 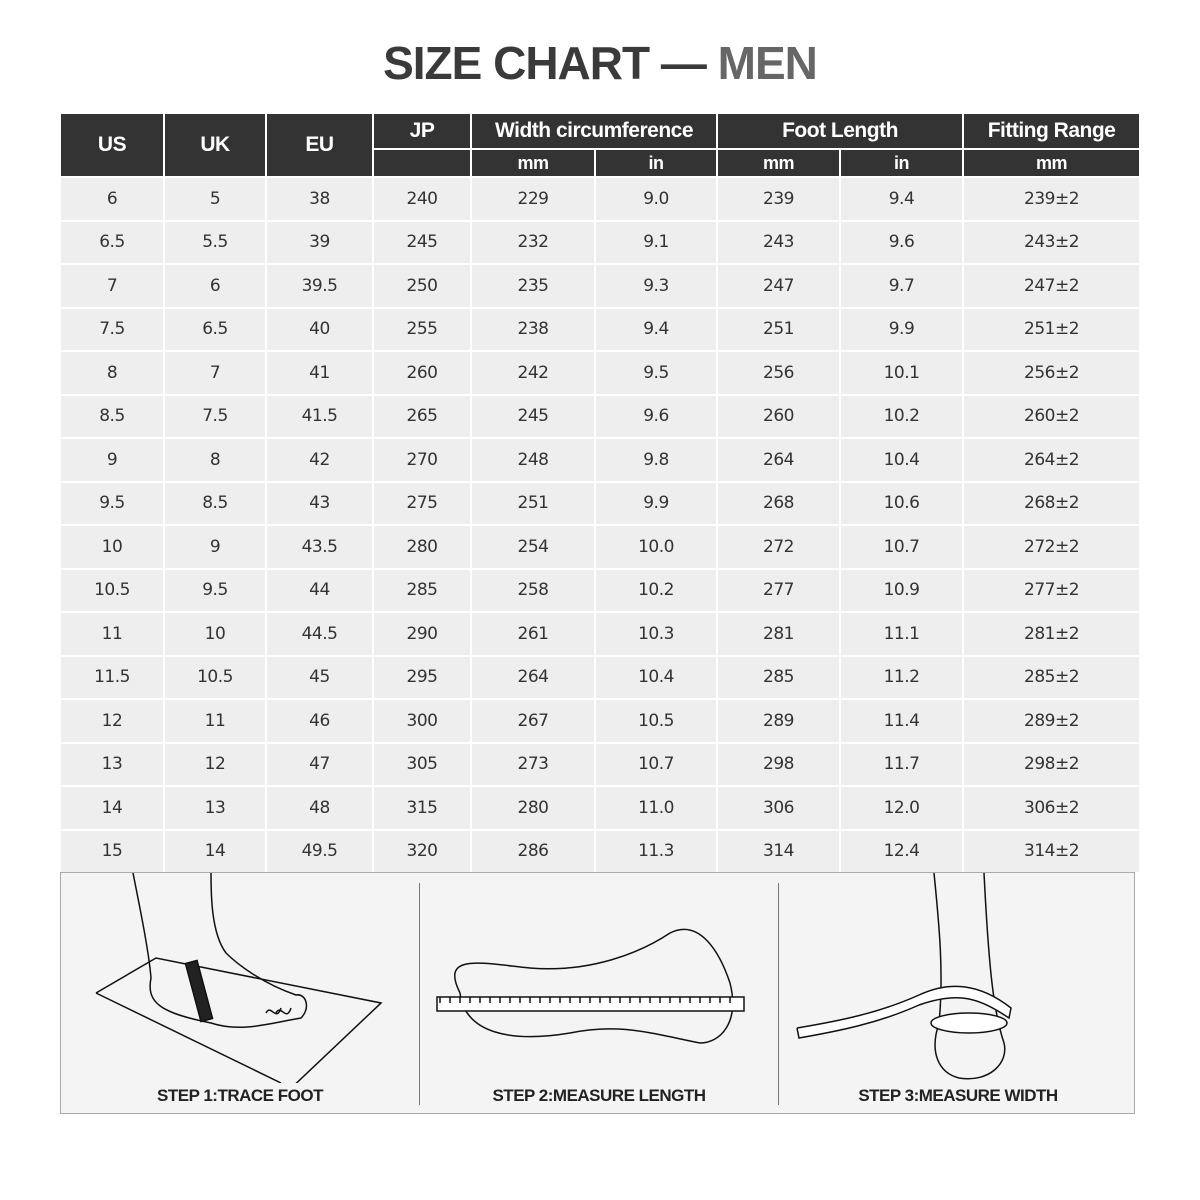 What do you see at coordinates (319, 634) in the screenshot?
I see `cell-eu: 44.5` at bounding box center [319, 634].